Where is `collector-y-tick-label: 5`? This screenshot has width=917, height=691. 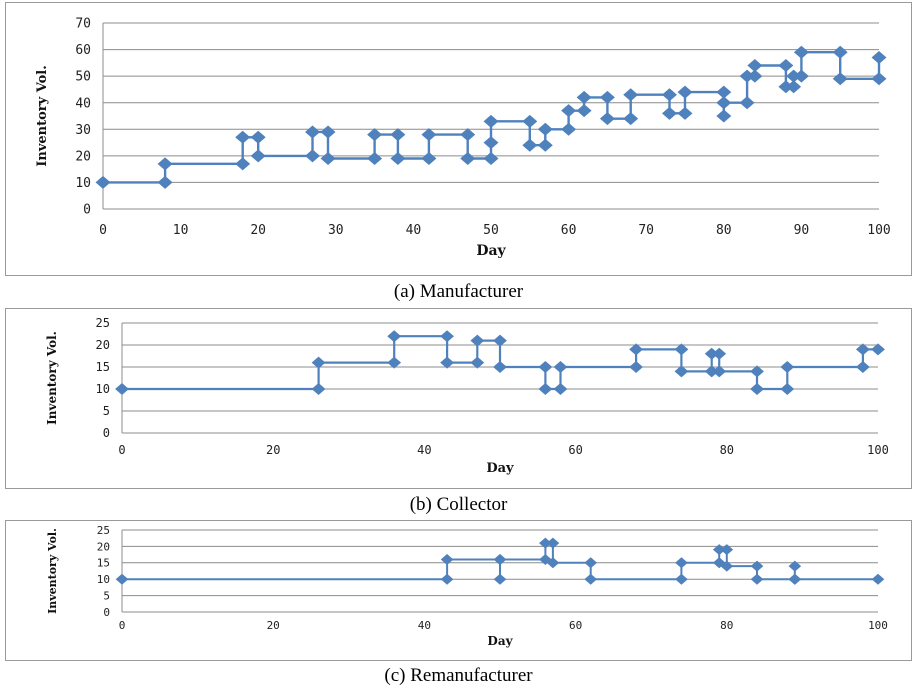
collector-y-tick-label: 5 is located at coordinates (106, 411).